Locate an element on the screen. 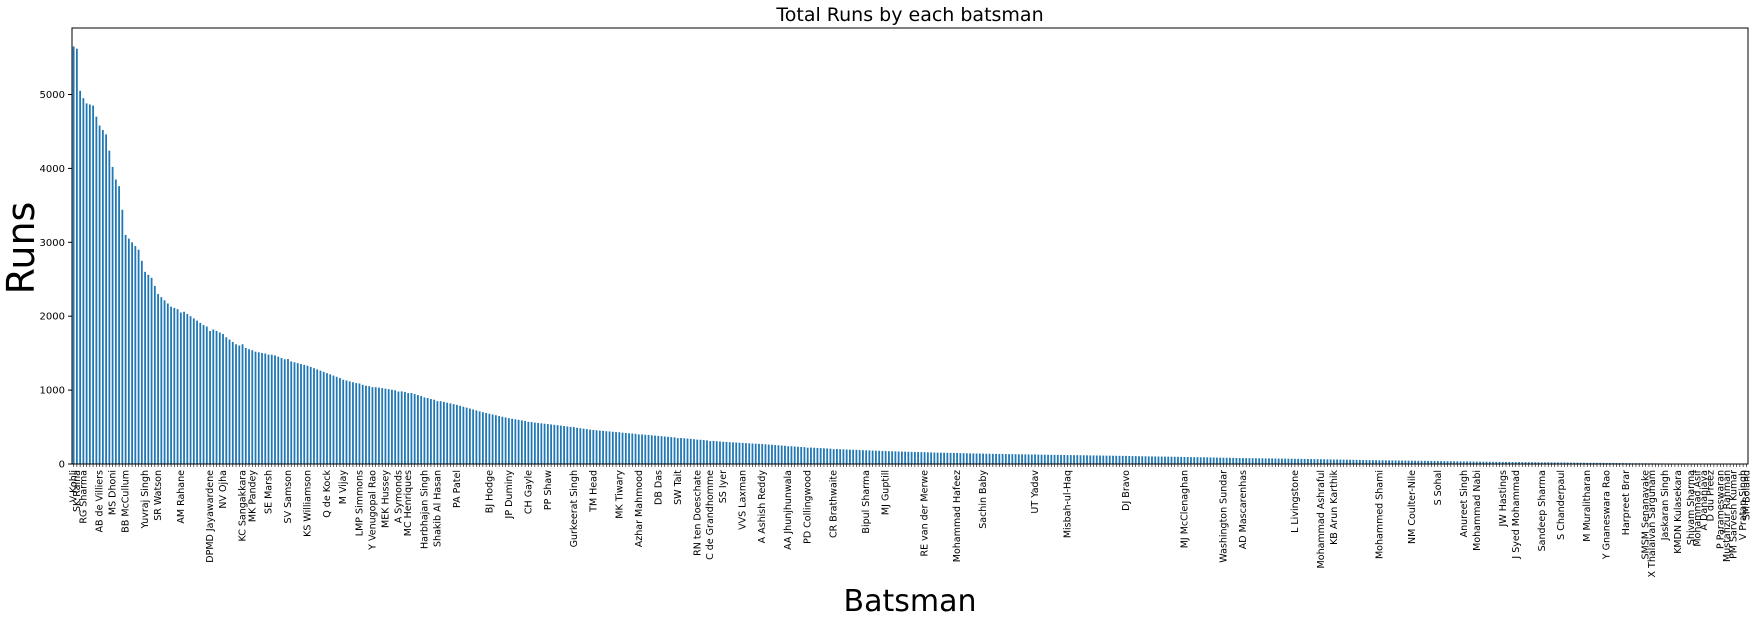 This screenshot has width=1756, height=623. x-tick-label: CR Brathwaite is located at coordinates (834, 504).